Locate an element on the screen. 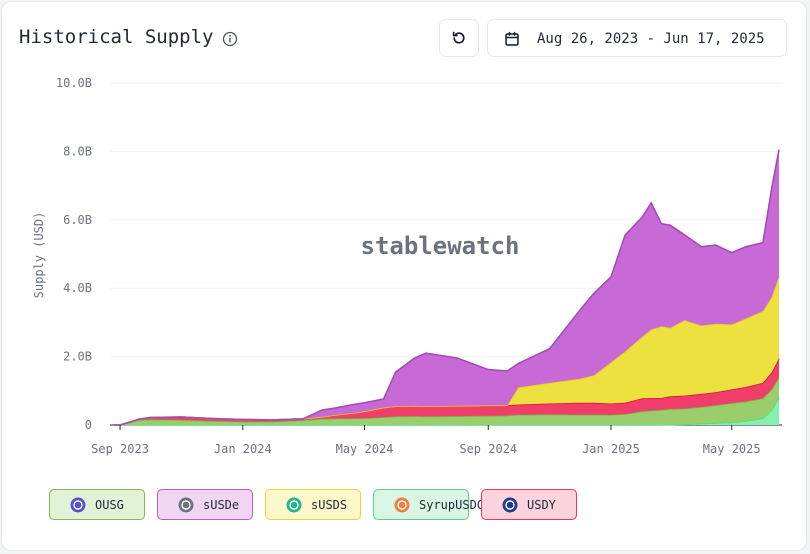 This screenshot has height=554, width=810. y-tick-label: 6.0B is located at coordinates (77, 220).